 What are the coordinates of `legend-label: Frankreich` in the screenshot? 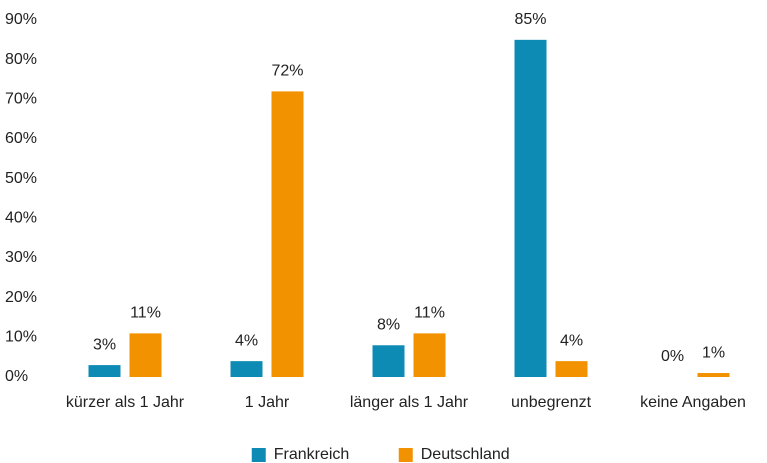 It's located at (312, 454).